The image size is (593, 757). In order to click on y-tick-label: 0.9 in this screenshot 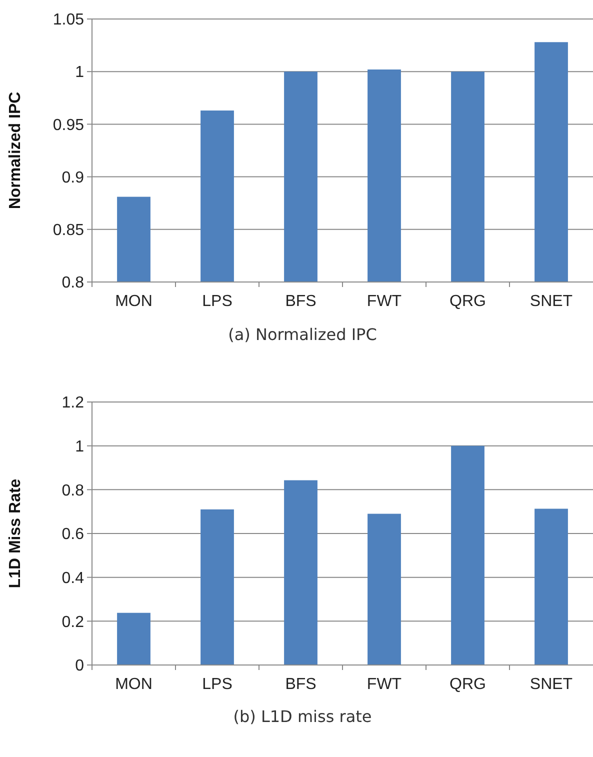, I will do `click(73, 177)`.